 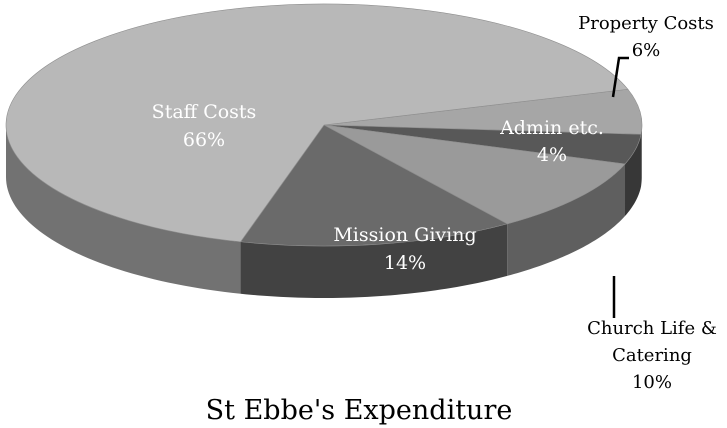 What do you see at coordinates (641, 156) in the screenshot?
I see `pie-side-property-costs` at bounding box center [641, 156].